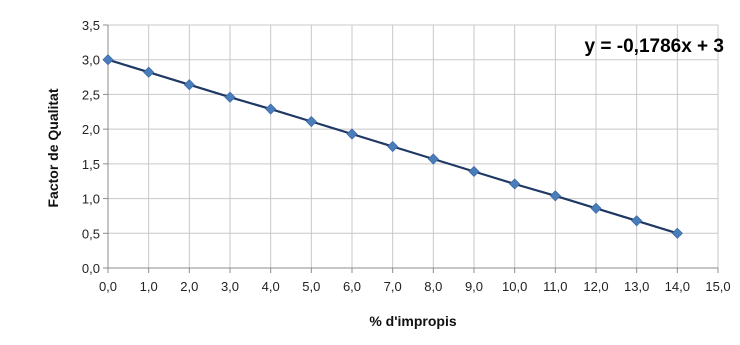  Describe the element at coordinates (91, 164) in the screenshot. I see `y-tick-label: 1,5` at that location.